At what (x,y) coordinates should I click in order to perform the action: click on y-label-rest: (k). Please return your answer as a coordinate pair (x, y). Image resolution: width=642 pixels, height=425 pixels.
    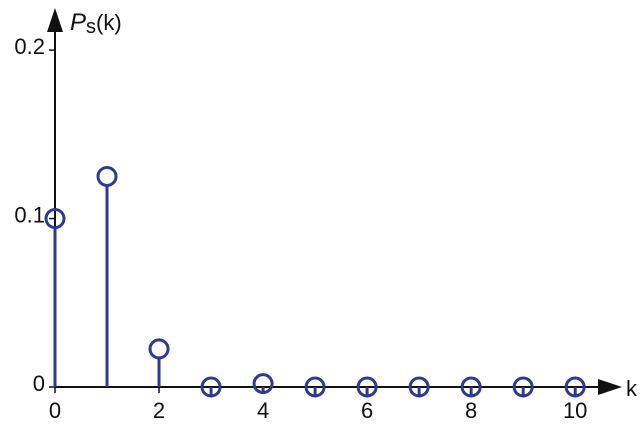
    Looking at the image, I should click on (109, 22).